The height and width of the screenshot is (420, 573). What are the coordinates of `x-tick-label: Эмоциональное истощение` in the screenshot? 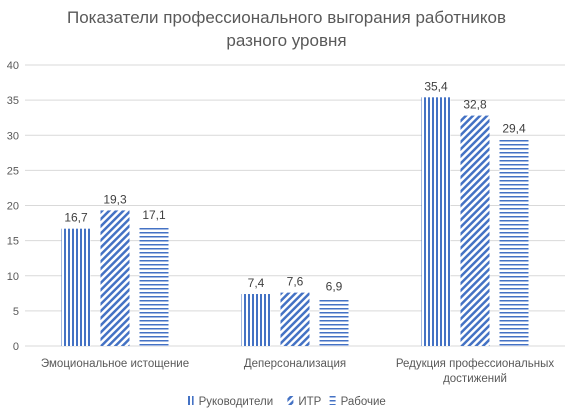 It's located at (115, 364).